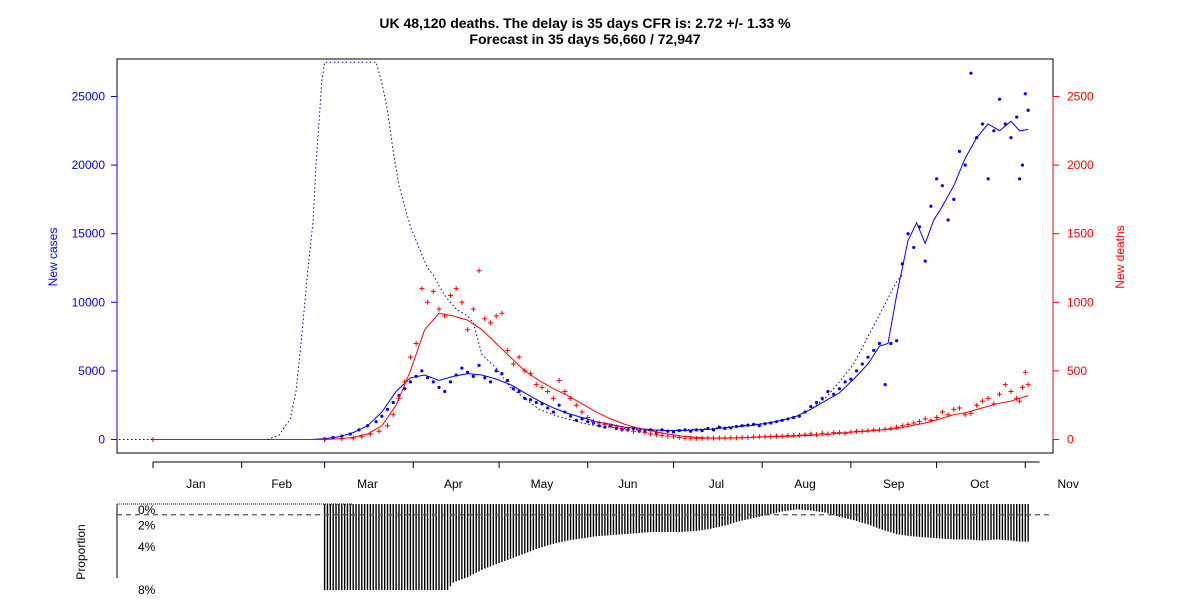 The height and width of the screenshot is (600, 1200). I want to click on y-tick-label-right: 1500, so click(1080, 234).